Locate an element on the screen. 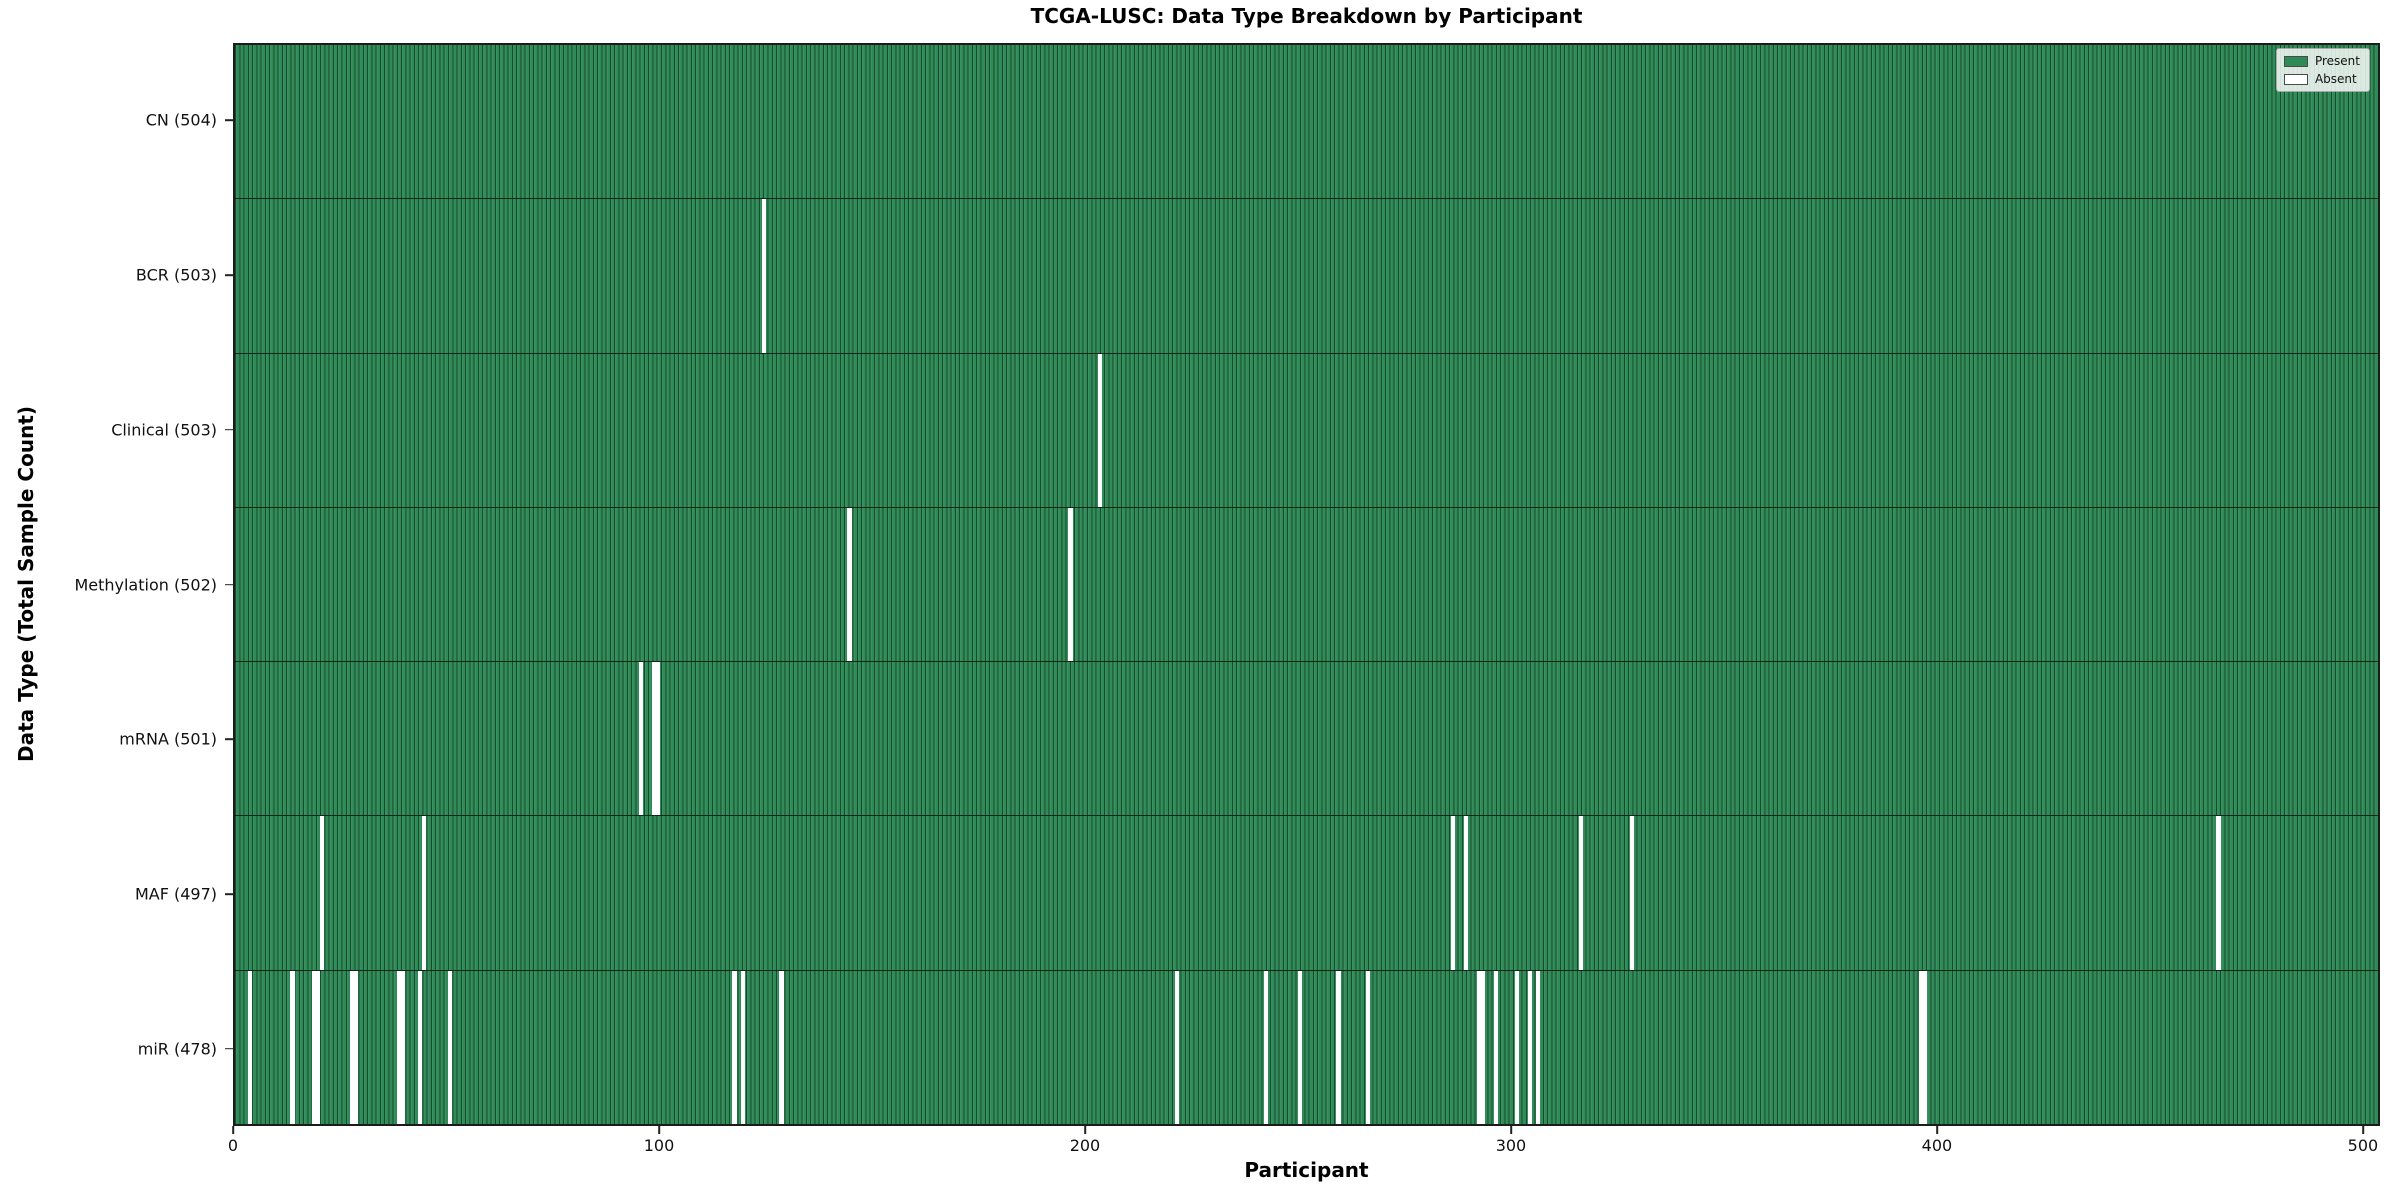 This screenshot has width=2400, height=1200. legend-entry-absent: Absent is located at coordinates (2321, 79).